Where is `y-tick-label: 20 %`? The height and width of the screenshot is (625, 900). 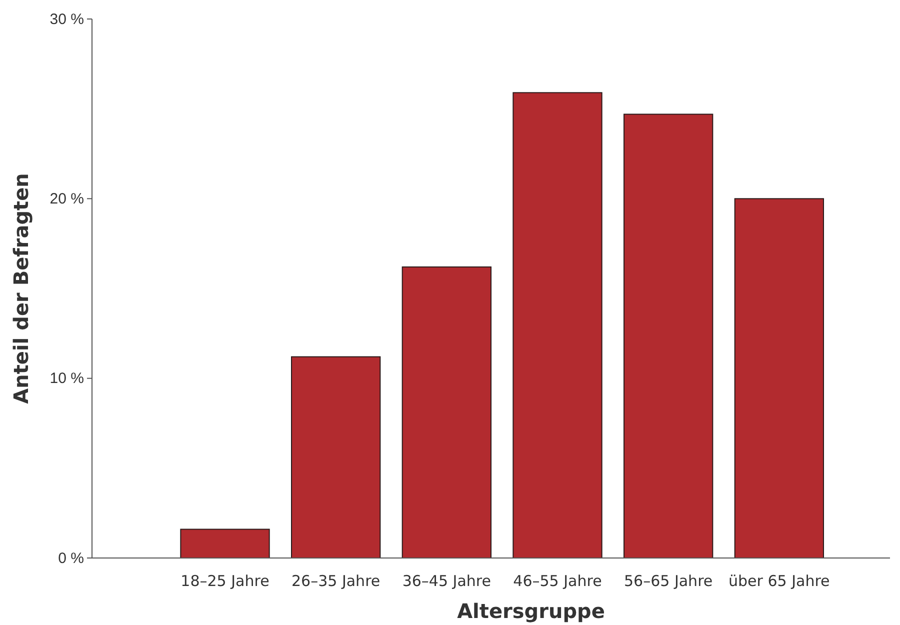 y-tick-label: 20 % is located at coordinates (67, 199).